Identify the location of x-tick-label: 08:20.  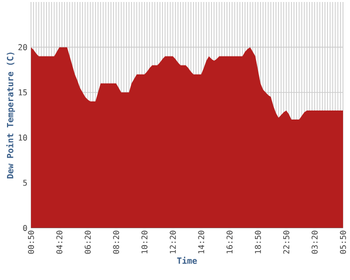
(116, 242).